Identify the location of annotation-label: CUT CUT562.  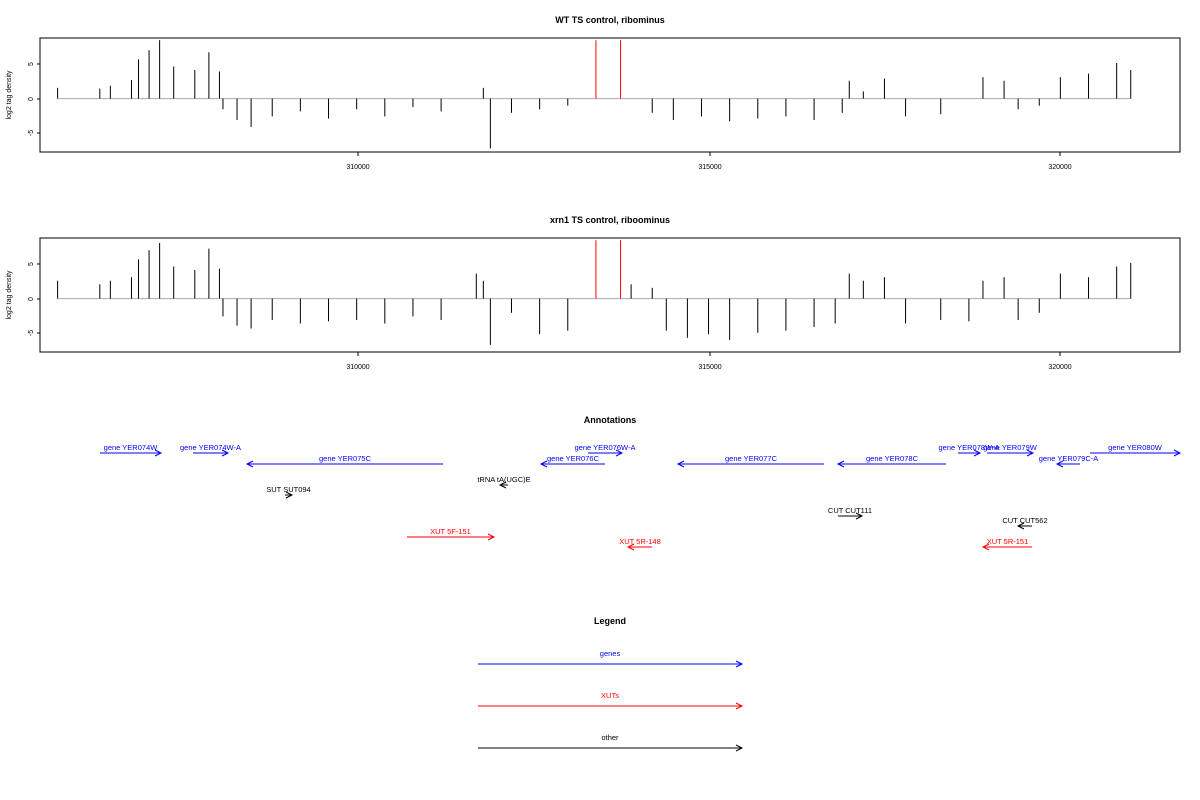
(1024, 520).